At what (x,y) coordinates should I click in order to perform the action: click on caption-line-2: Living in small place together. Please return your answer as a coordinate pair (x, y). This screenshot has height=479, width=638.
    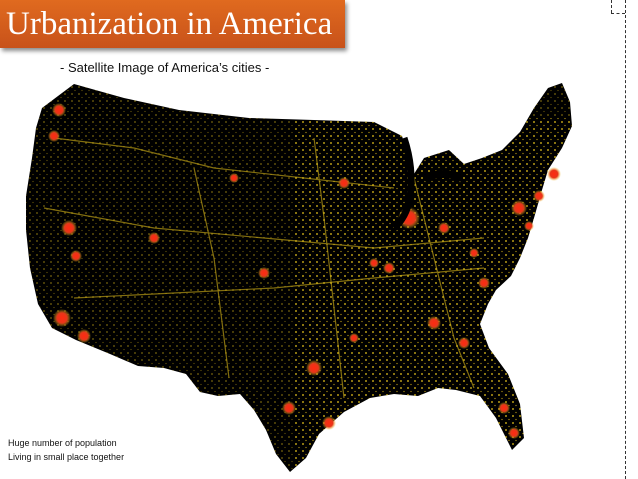
    Looking at the image, I should click on (66, 457).